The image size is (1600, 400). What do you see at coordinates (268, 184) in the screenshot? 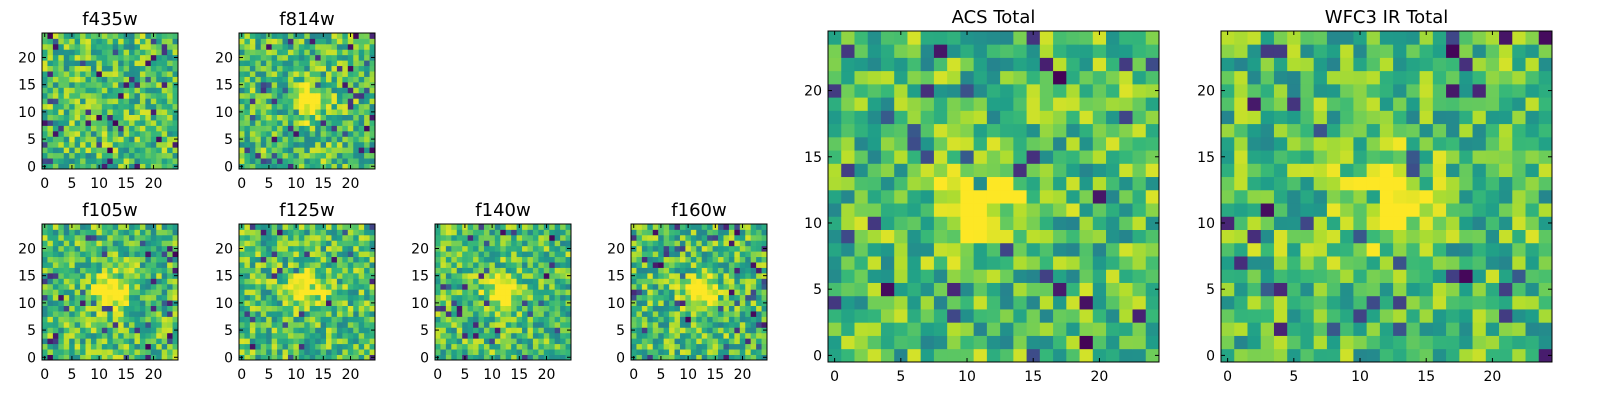
I see `x-tick-label: 5` at bounding box center [268, 184].